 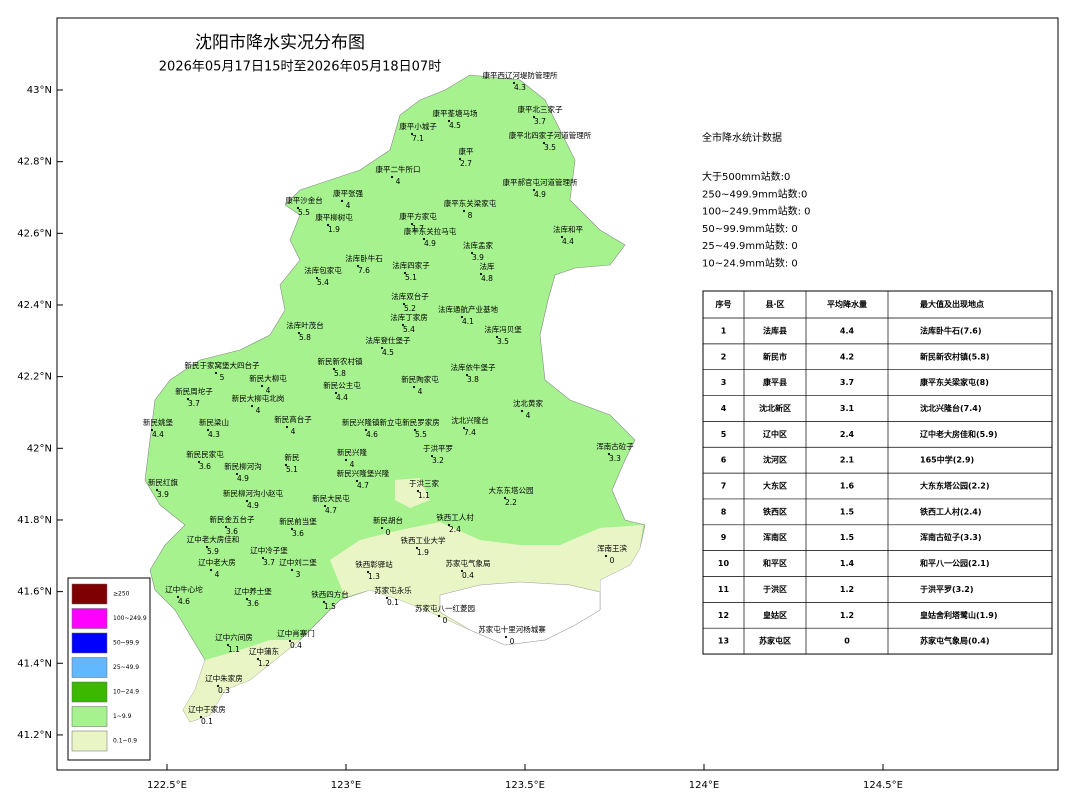 What do you see at coordinates (775, 408) in the screenshot?
I see `table-cell: 沈北新区` at bounding box center [775, 408].